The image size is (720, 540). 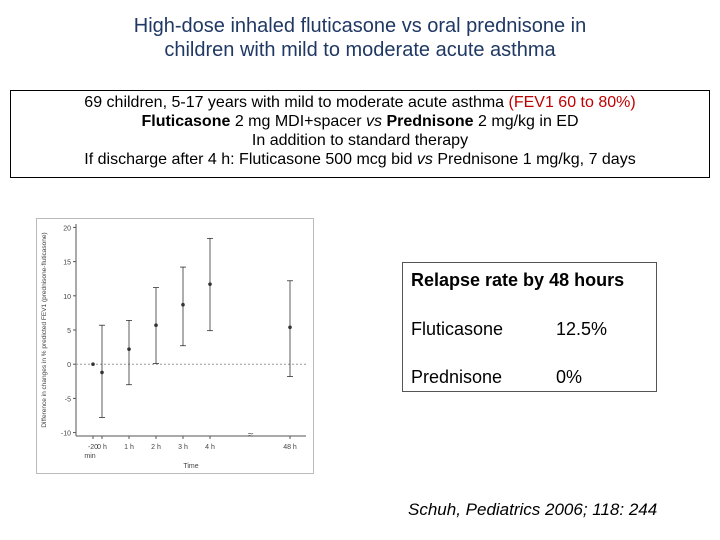 I want to click on text-segment: 2 mg/kg in ED, so click(x=526, y=121).